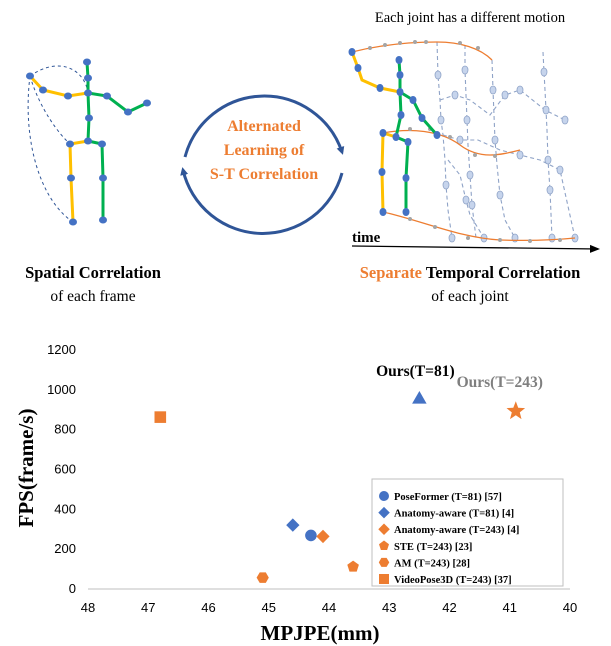 This screenshot has height=646, width=611. I want to click on x-tick-labels: 48 47 46 45 44 43 42 41 40, so click(329, 607).